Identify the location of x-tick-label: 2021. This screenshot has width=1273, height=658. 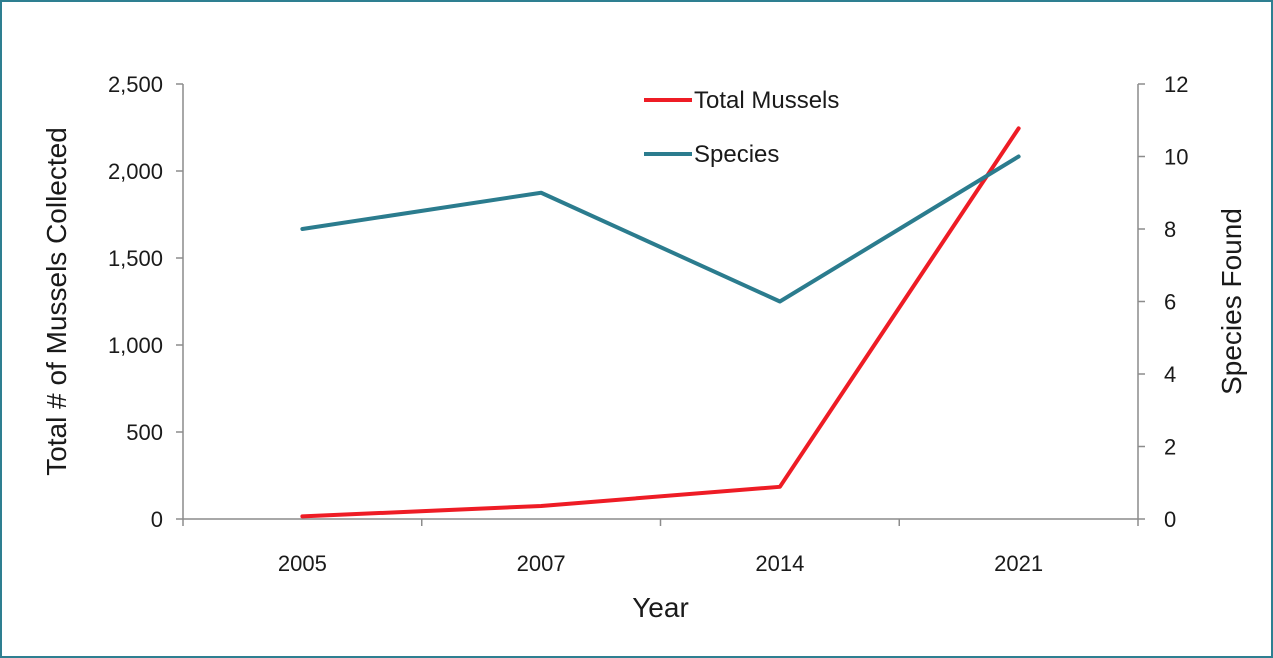
(1018, 563).